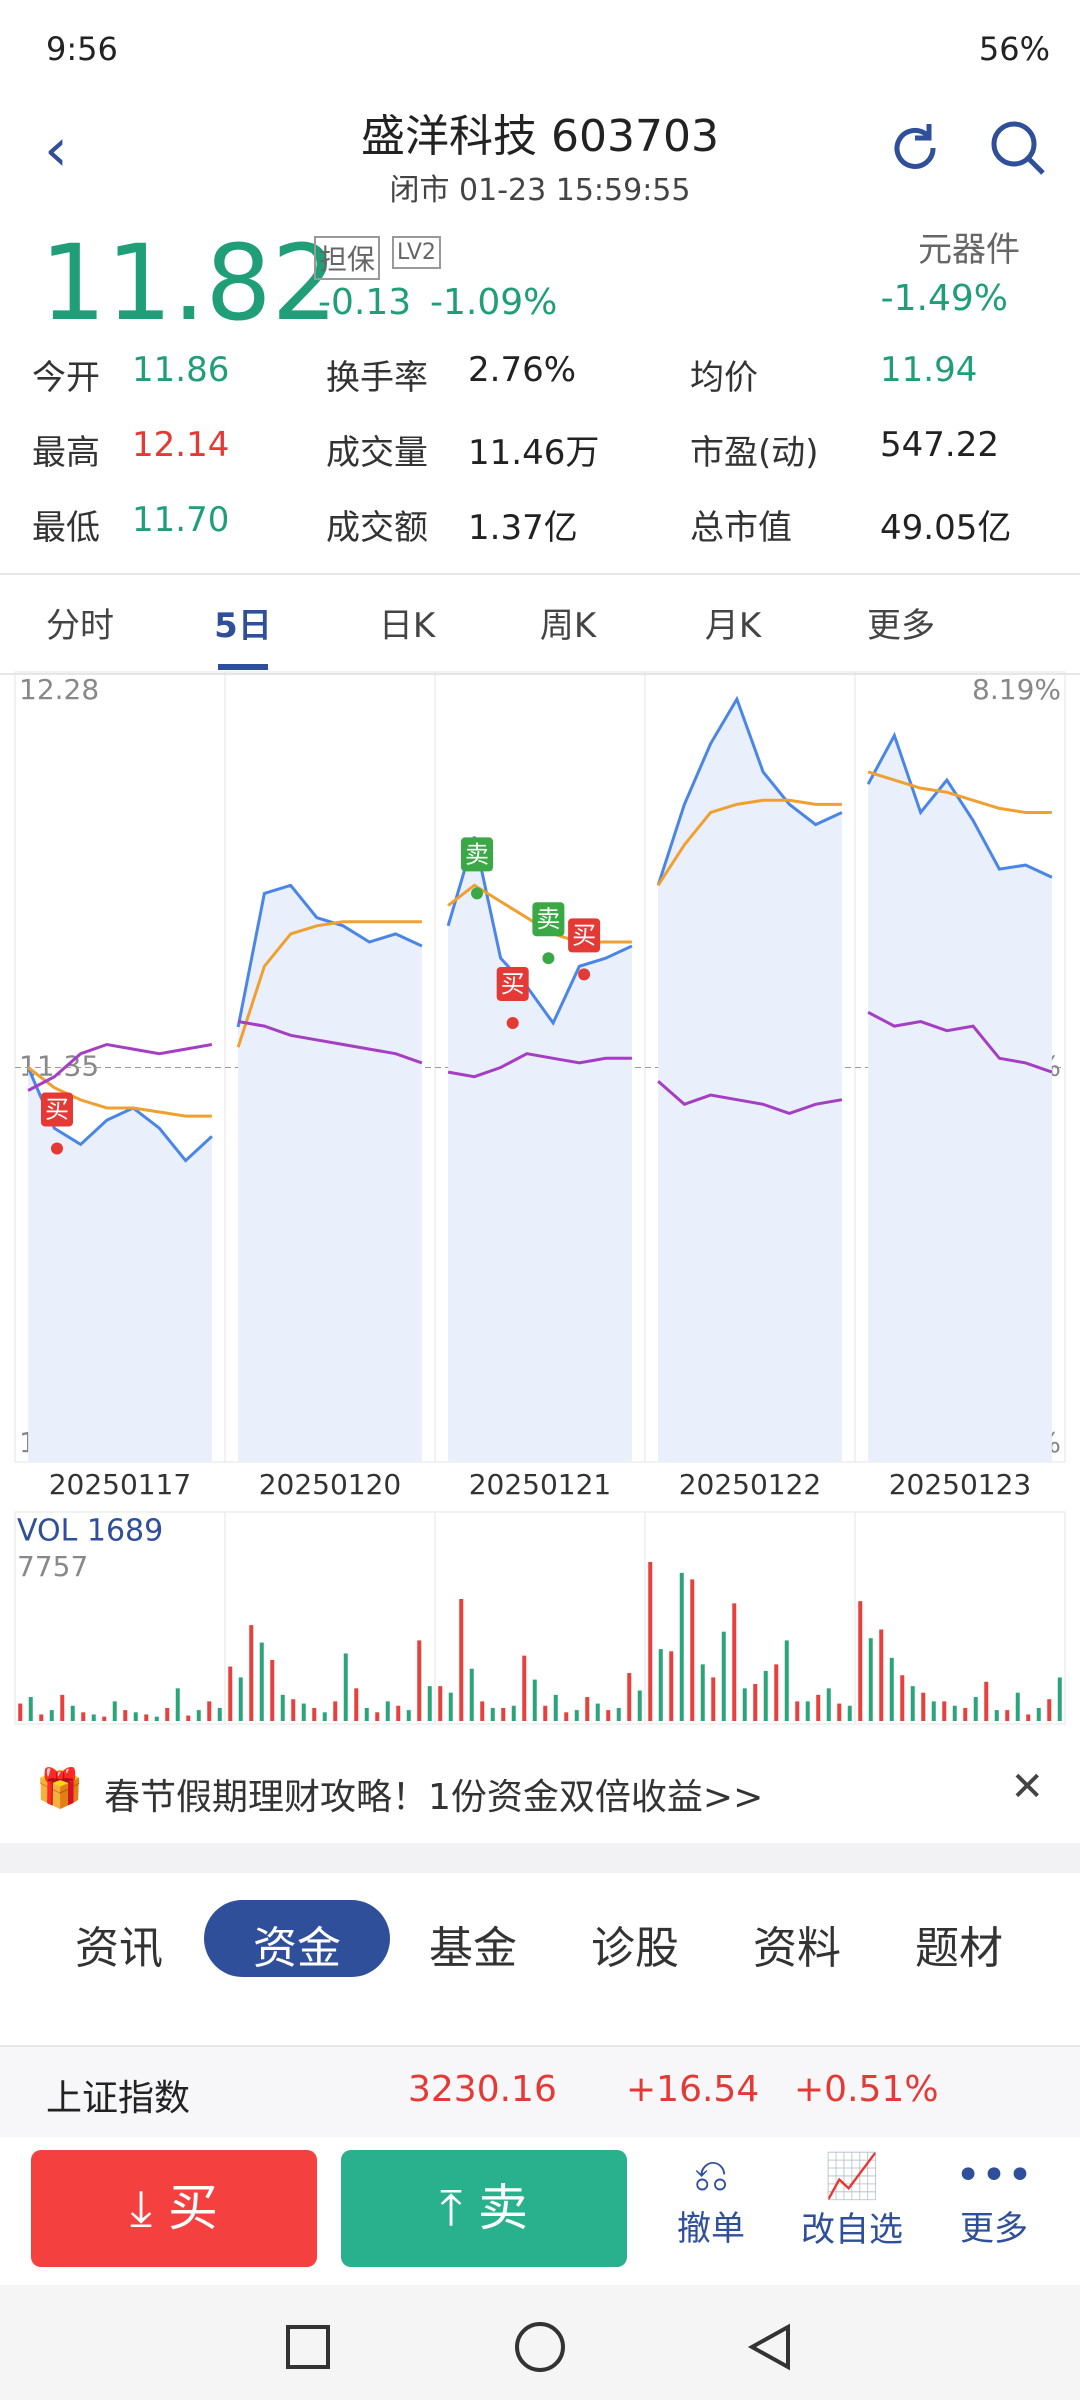 The height and width of the screenshot is (2404, 1080). What do you see at coordinates (733, 626) in the screenshot?
I see `chart-tab: 月K` at bounding box center [733, 626].